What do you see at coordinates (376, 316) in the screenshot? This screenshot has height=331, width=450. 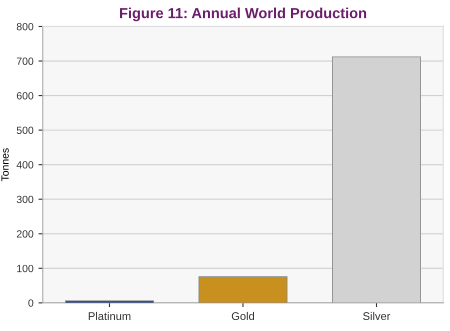 I see `x-tick-label: Silver` at bounding box center [376, 316].